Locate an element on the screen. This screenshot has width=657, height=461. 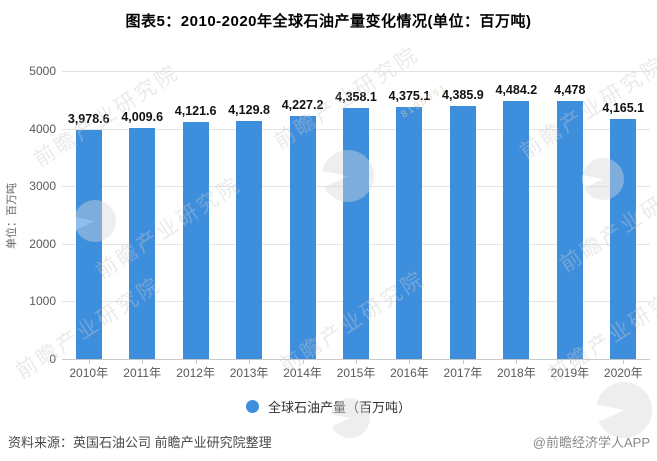
legend-marker-icon is located at coordinates (252, 406).